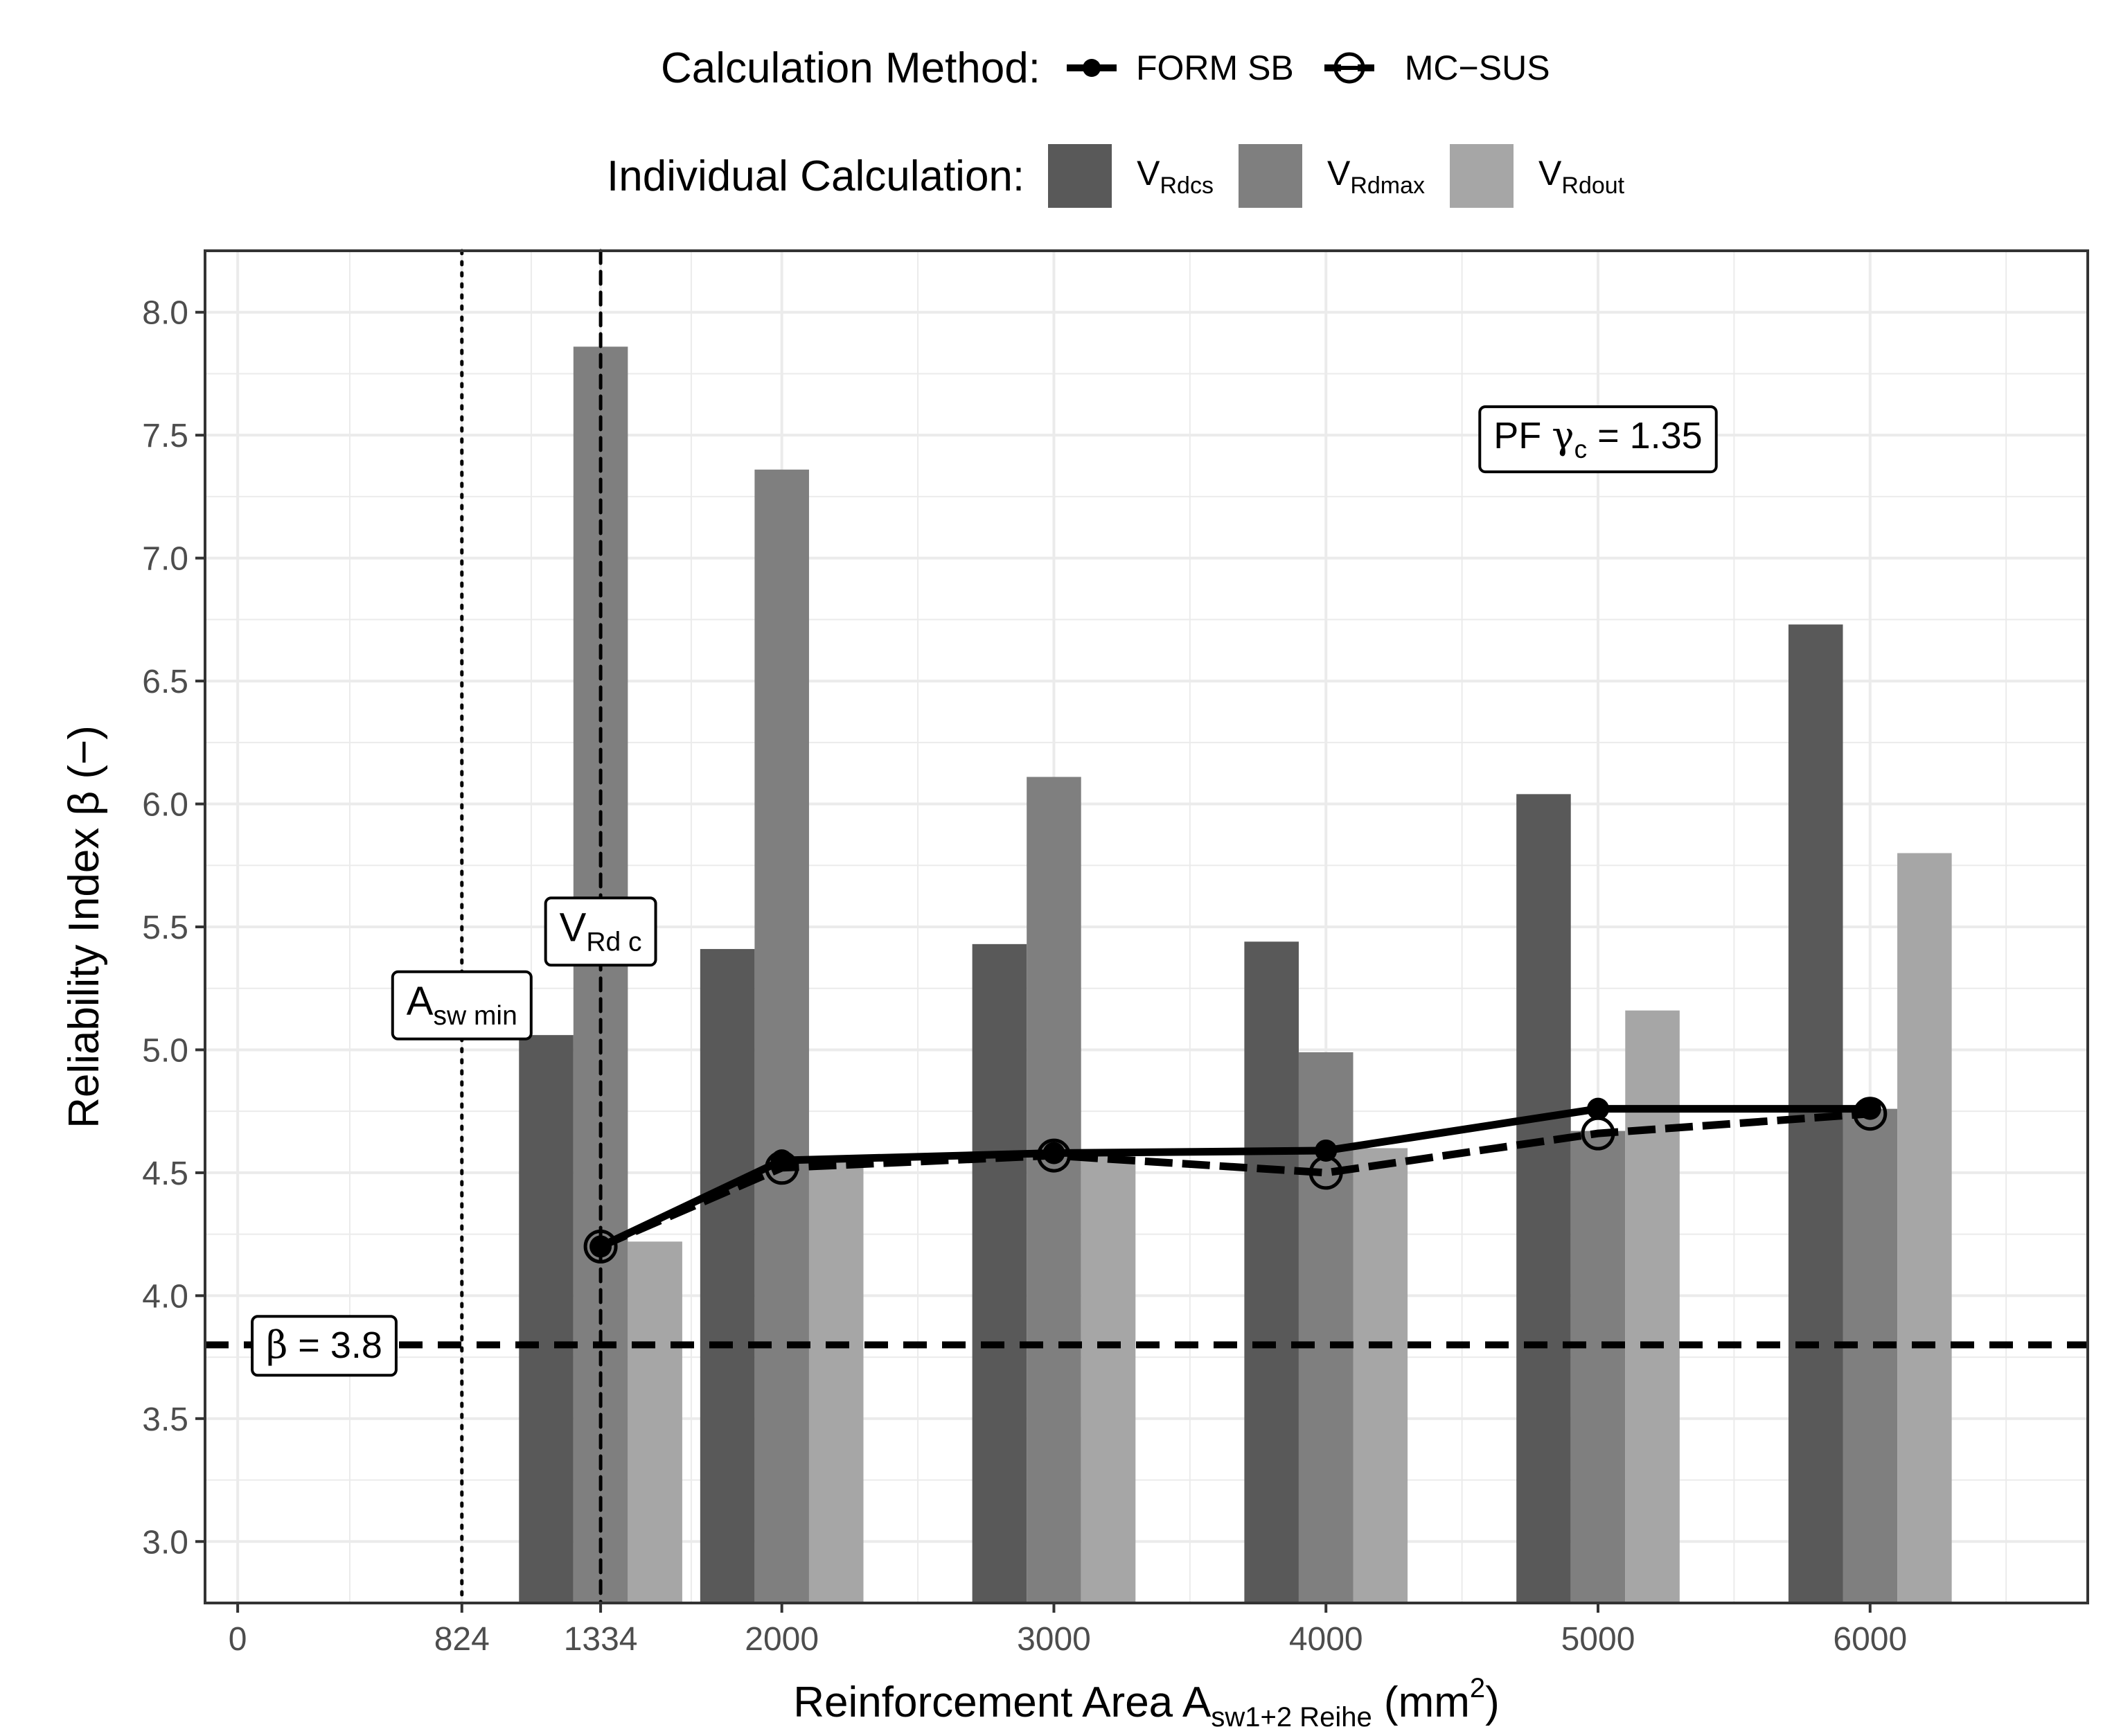 The width and height of the screenshot is (2121, 1736). I want to click on x-tick-label: 6000, so click(1870, 1640).